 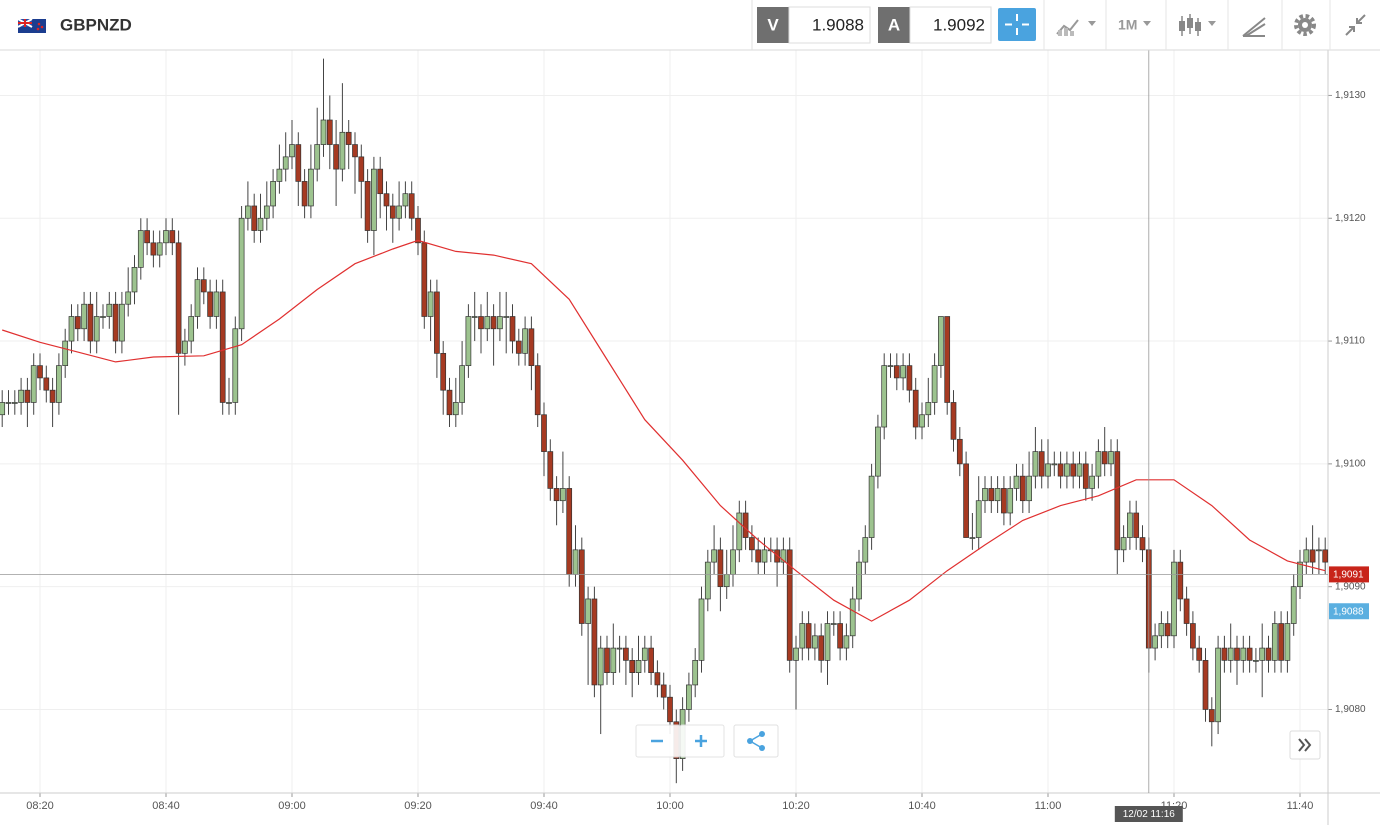 I want to click on scroll-to-end-button, so click(x=1305, y=745).